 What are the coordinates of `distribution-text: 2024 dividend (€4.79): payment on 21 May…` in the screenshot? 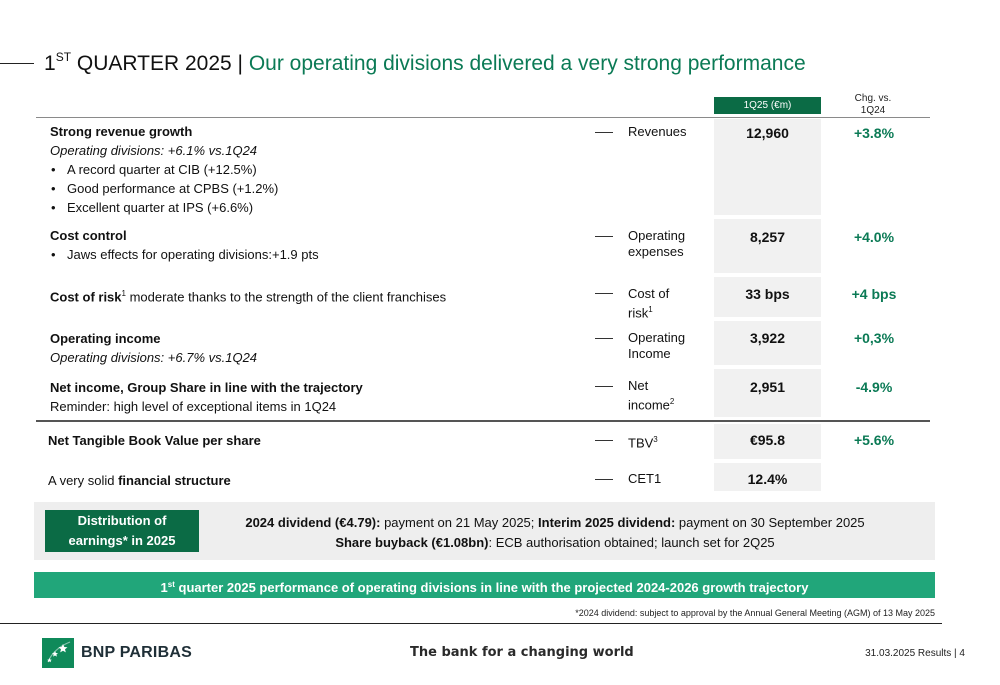 It's located at (555, 532).